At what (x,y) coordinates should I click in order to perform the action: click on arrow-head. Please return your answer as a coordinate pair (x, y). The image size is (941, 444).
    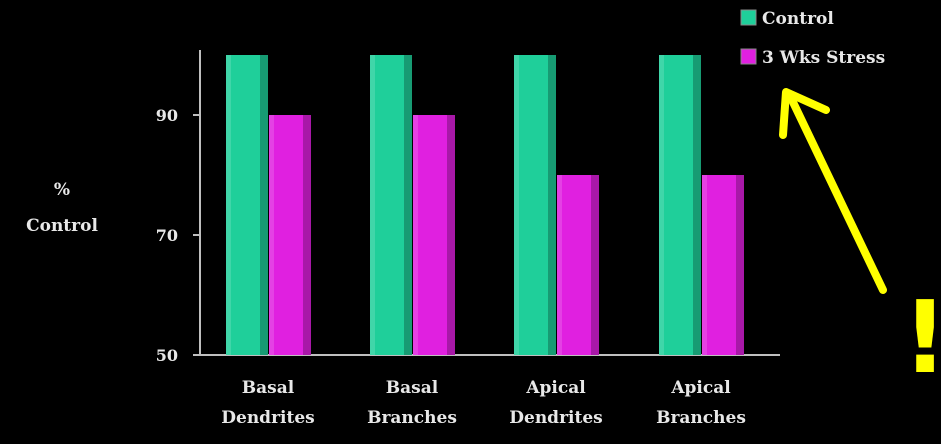
    Looking at the image, I should click on (804, 113).